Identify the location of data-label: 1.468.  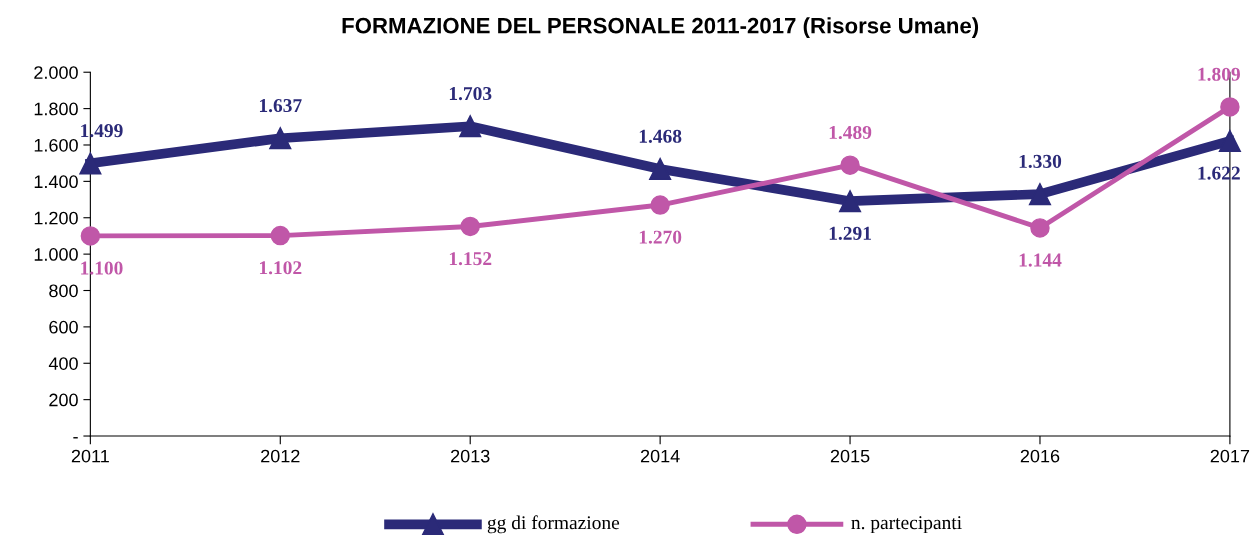
(660, 136).